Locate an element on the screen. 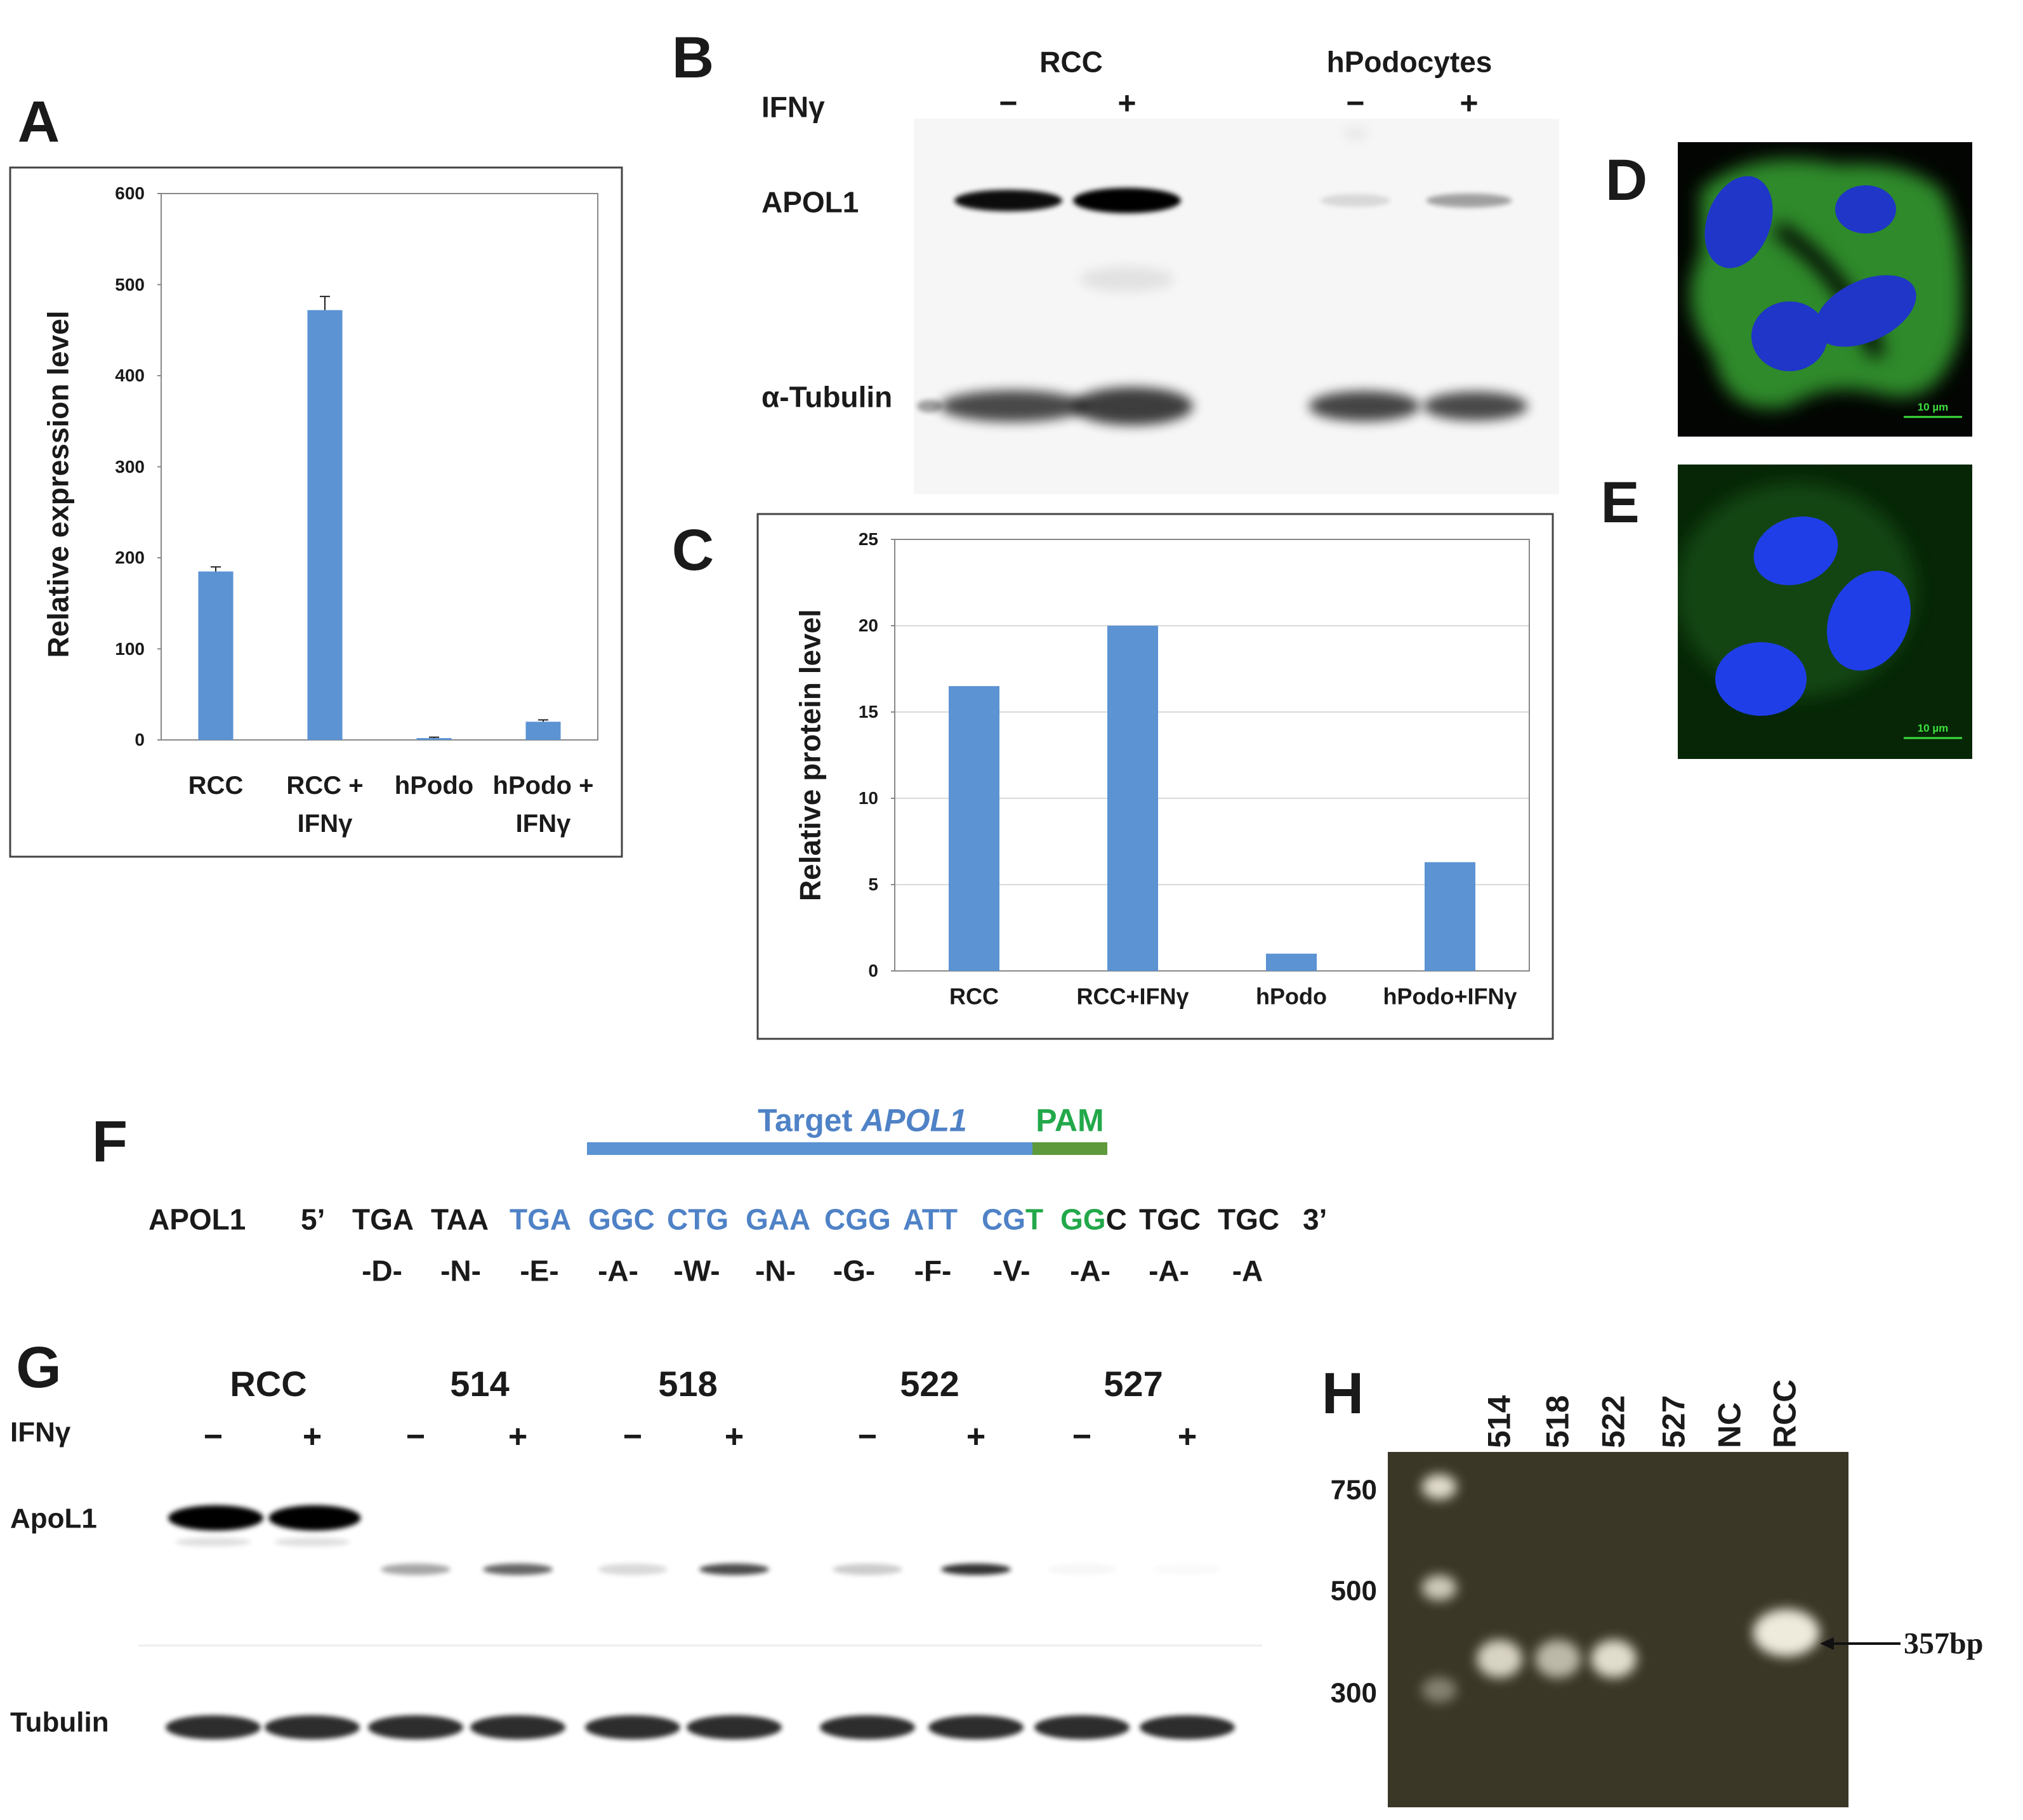 The width and height of the screenshot is (2023, 1820). panel-label: F is located at coordinates (109, 1142).